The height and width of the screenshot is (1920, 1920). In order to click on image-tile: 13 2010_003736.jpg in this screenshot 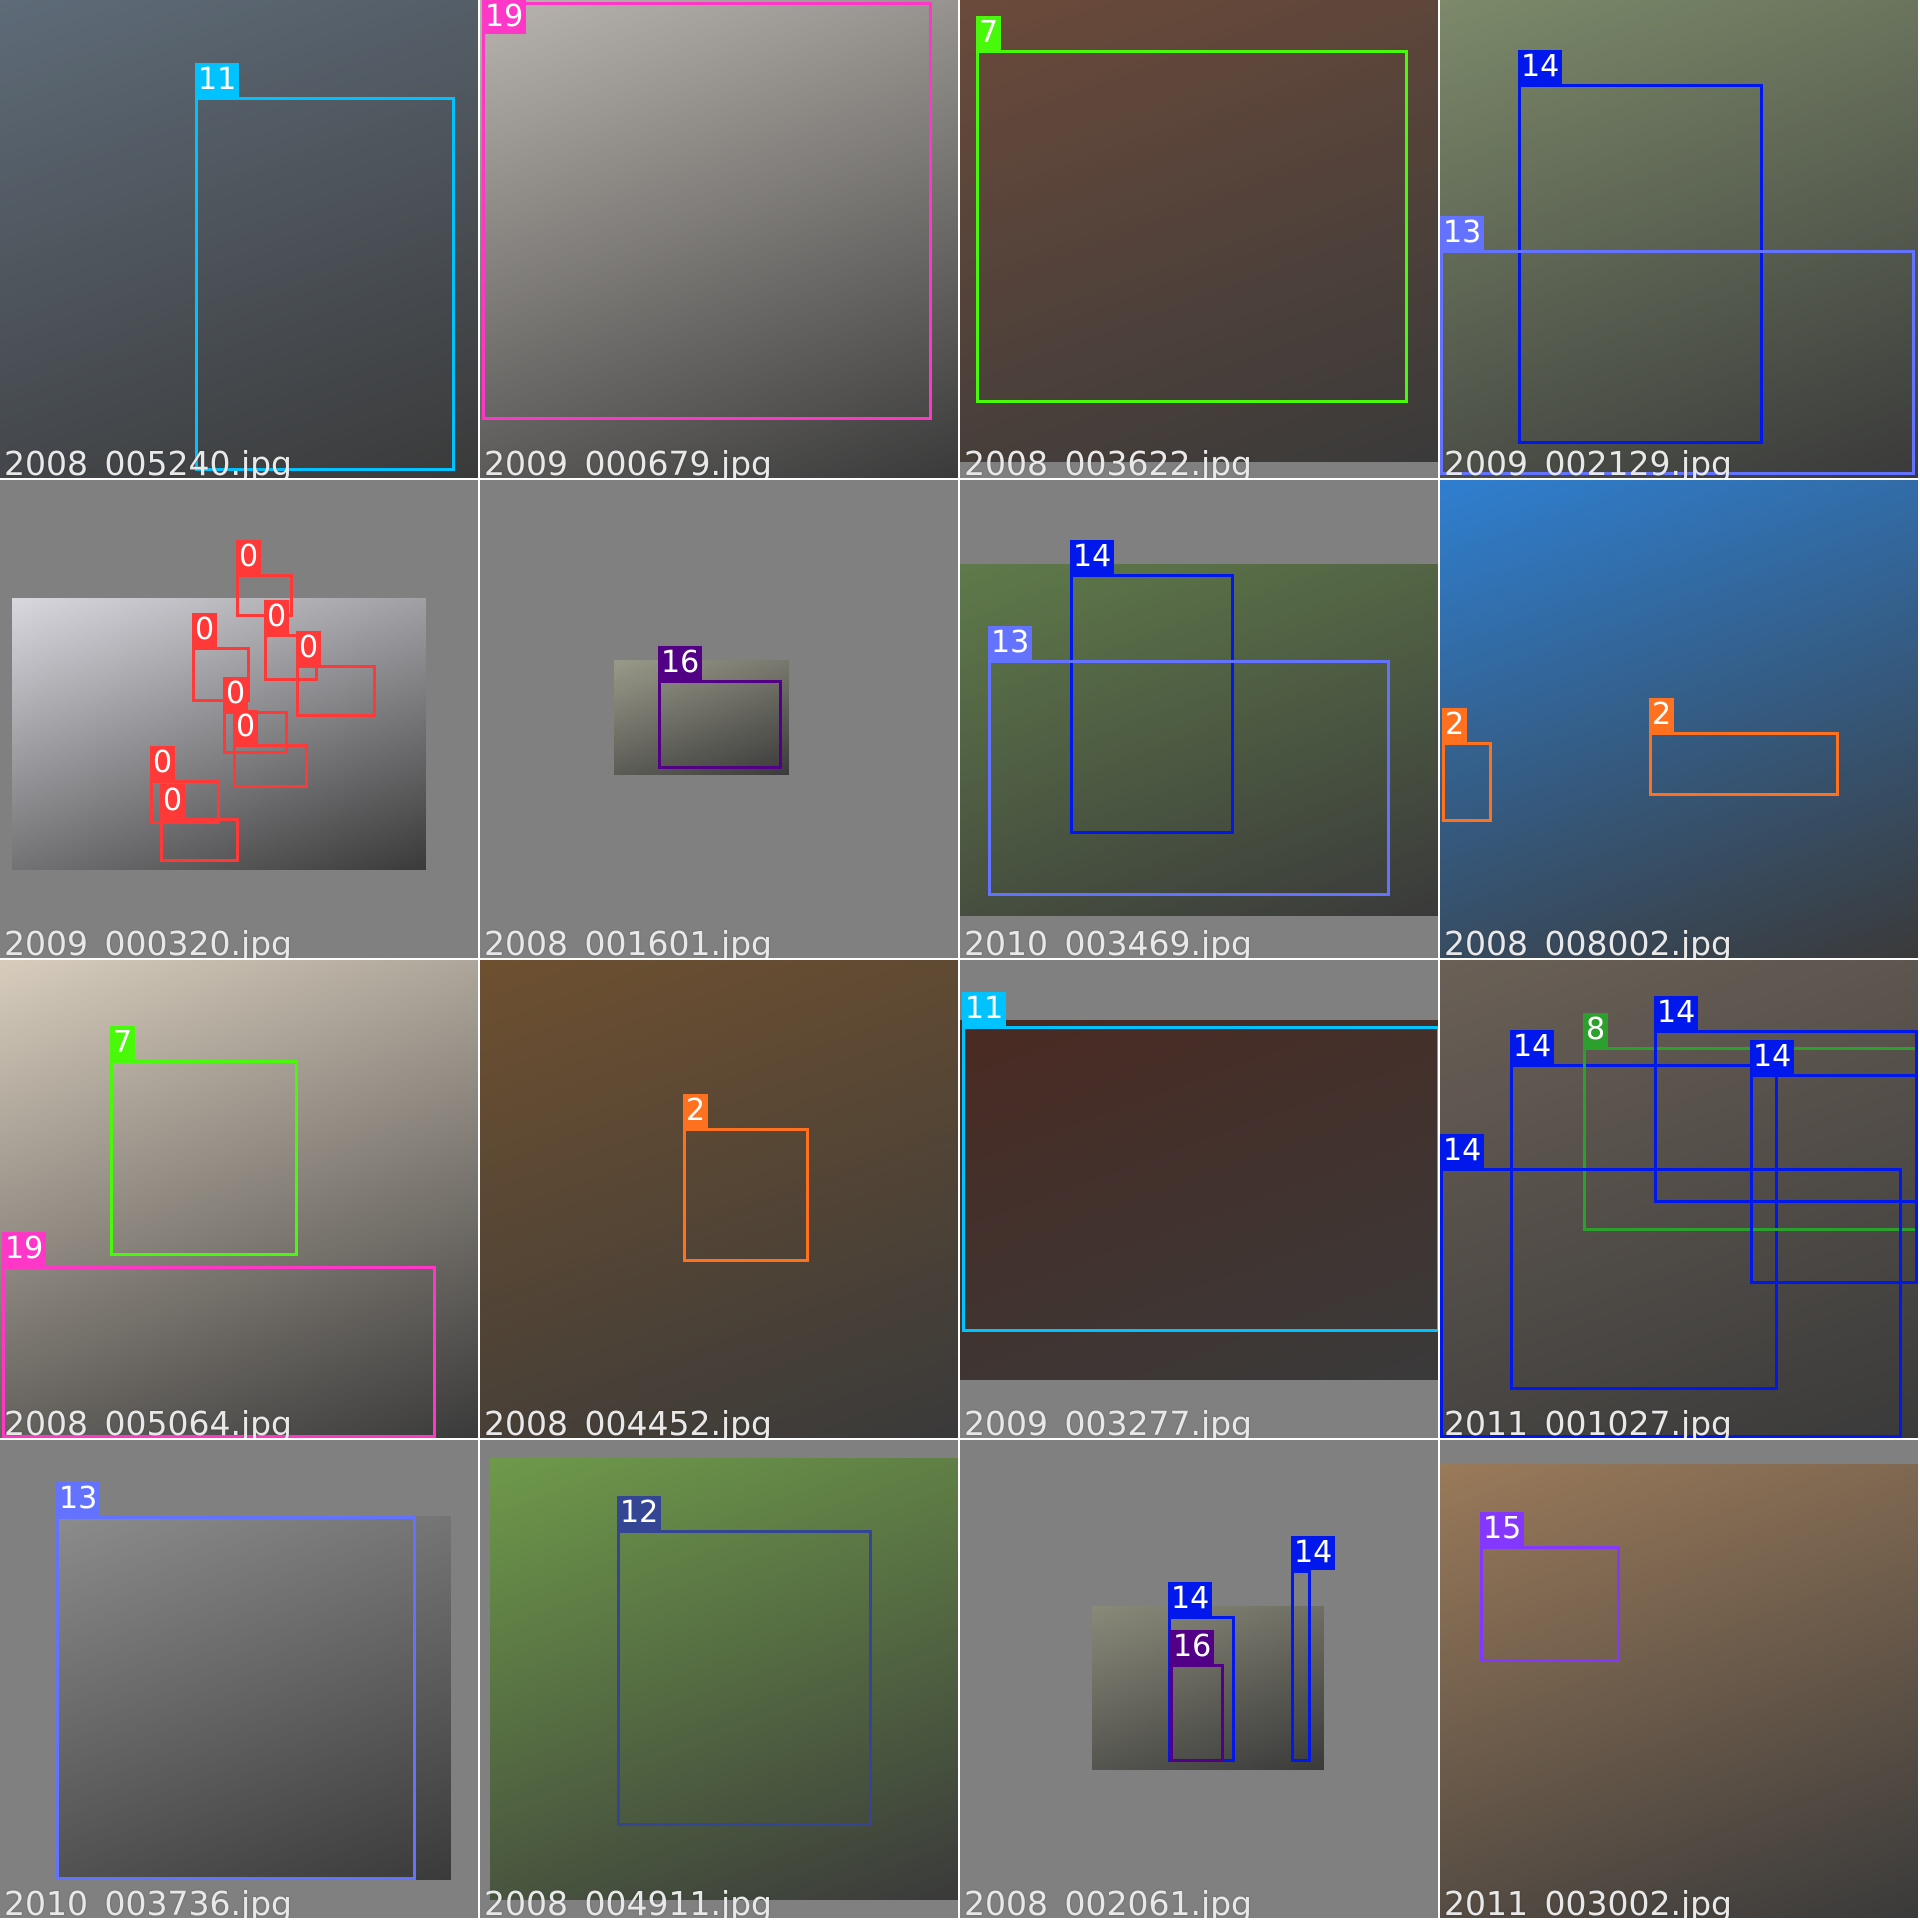, I will do `click(239, 1679)`.